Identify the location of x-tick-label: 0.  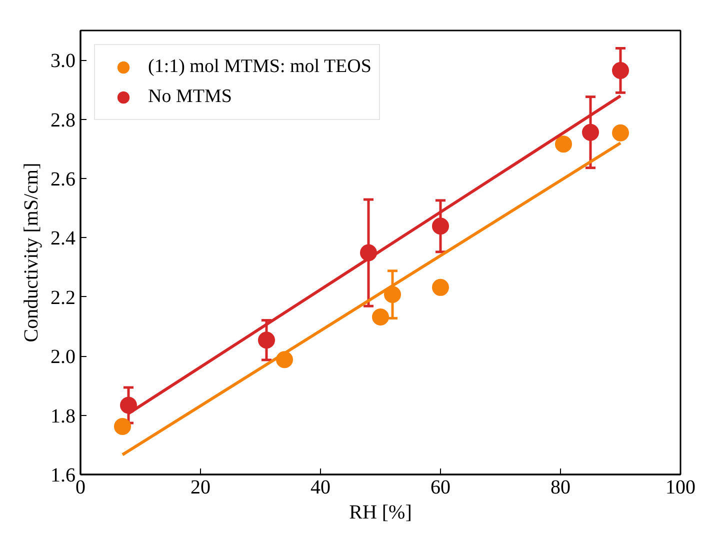
(81, 487).